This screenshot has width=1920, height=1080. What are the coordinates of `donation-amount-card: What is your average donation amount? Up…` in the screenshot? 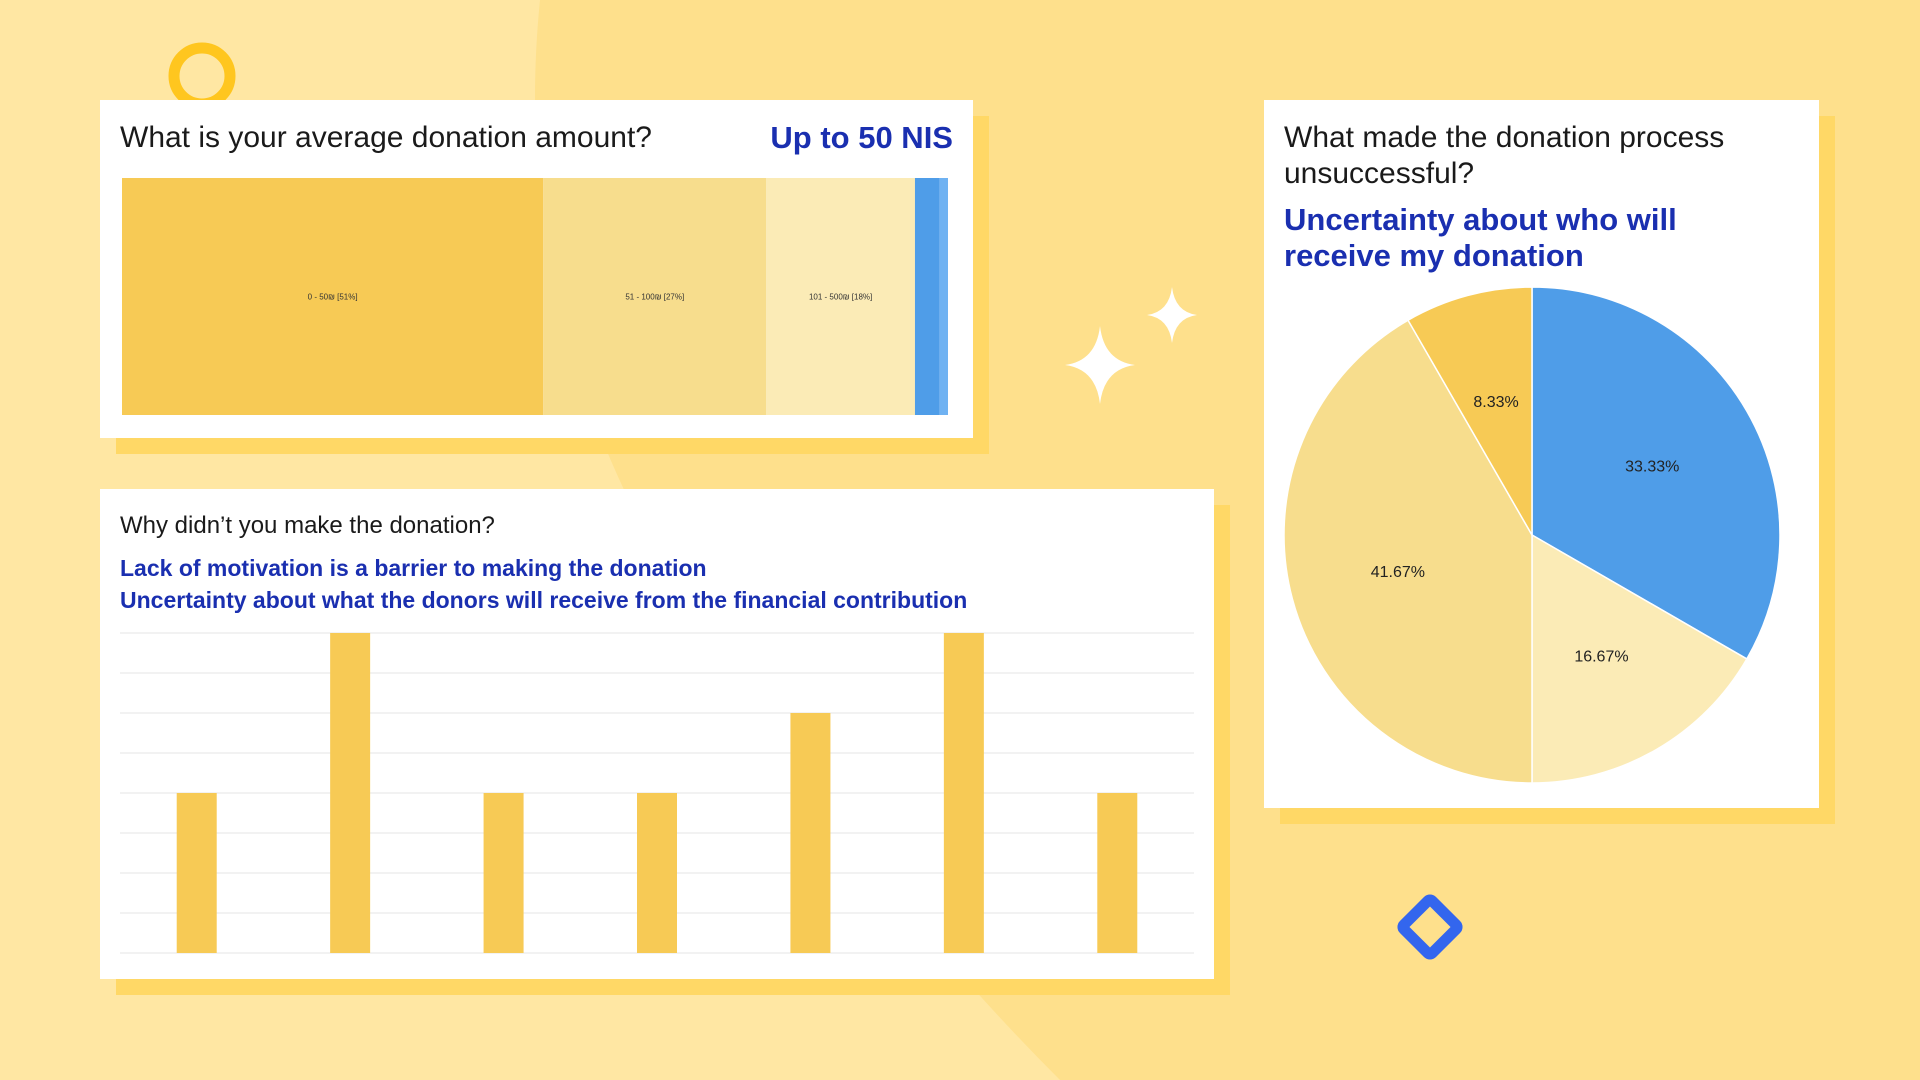 It's located at (536, 269).